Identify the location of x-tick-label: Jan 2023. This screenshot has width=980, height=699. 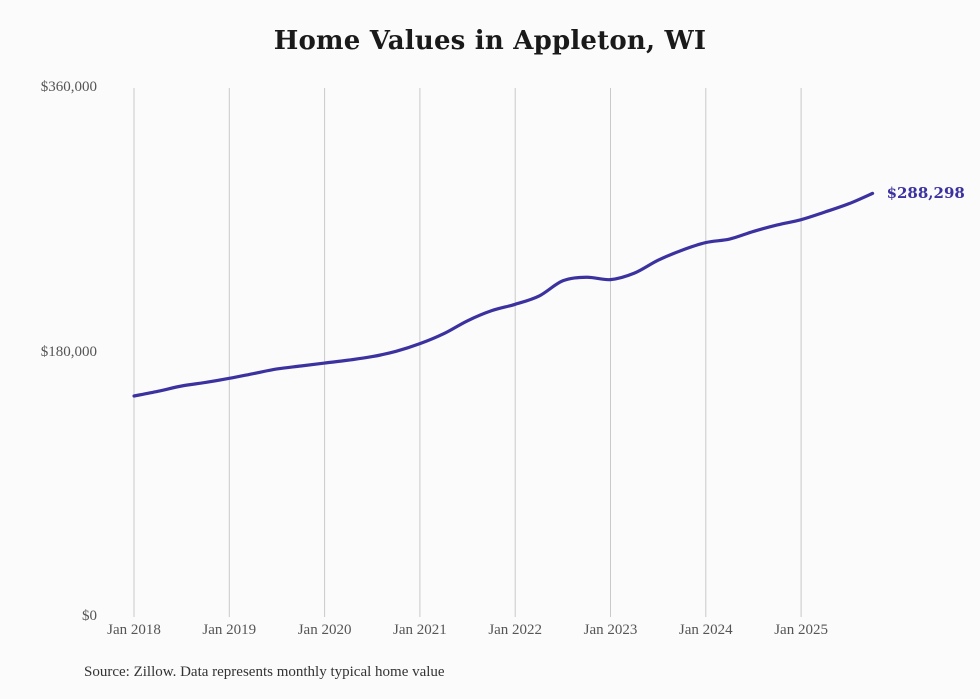
(610, 630).